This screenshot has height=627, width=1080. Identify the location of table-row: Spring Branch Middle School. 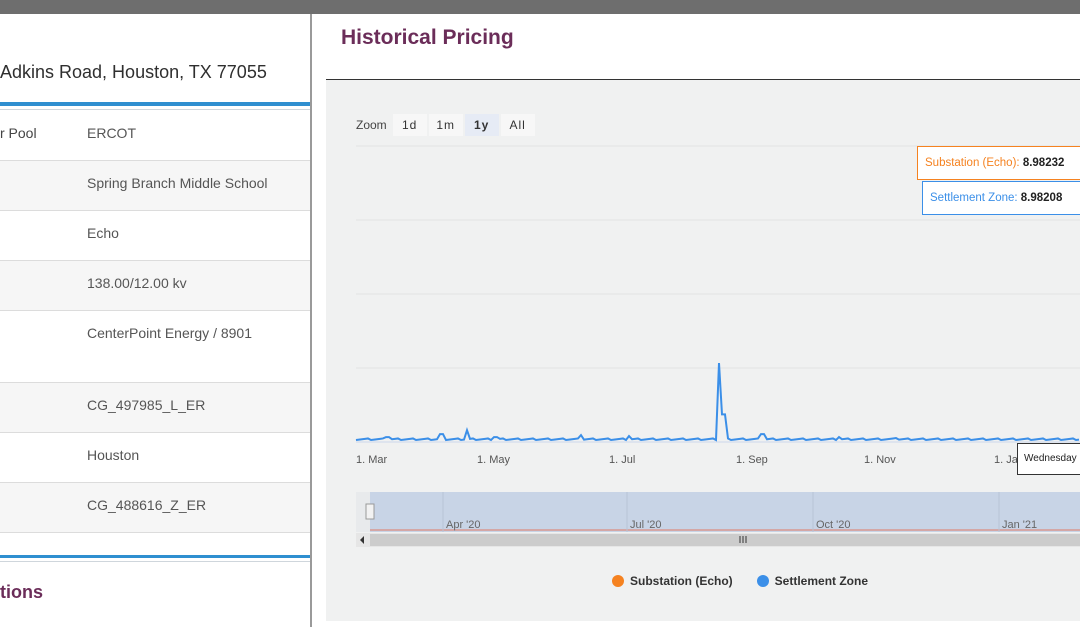
(155, 186).